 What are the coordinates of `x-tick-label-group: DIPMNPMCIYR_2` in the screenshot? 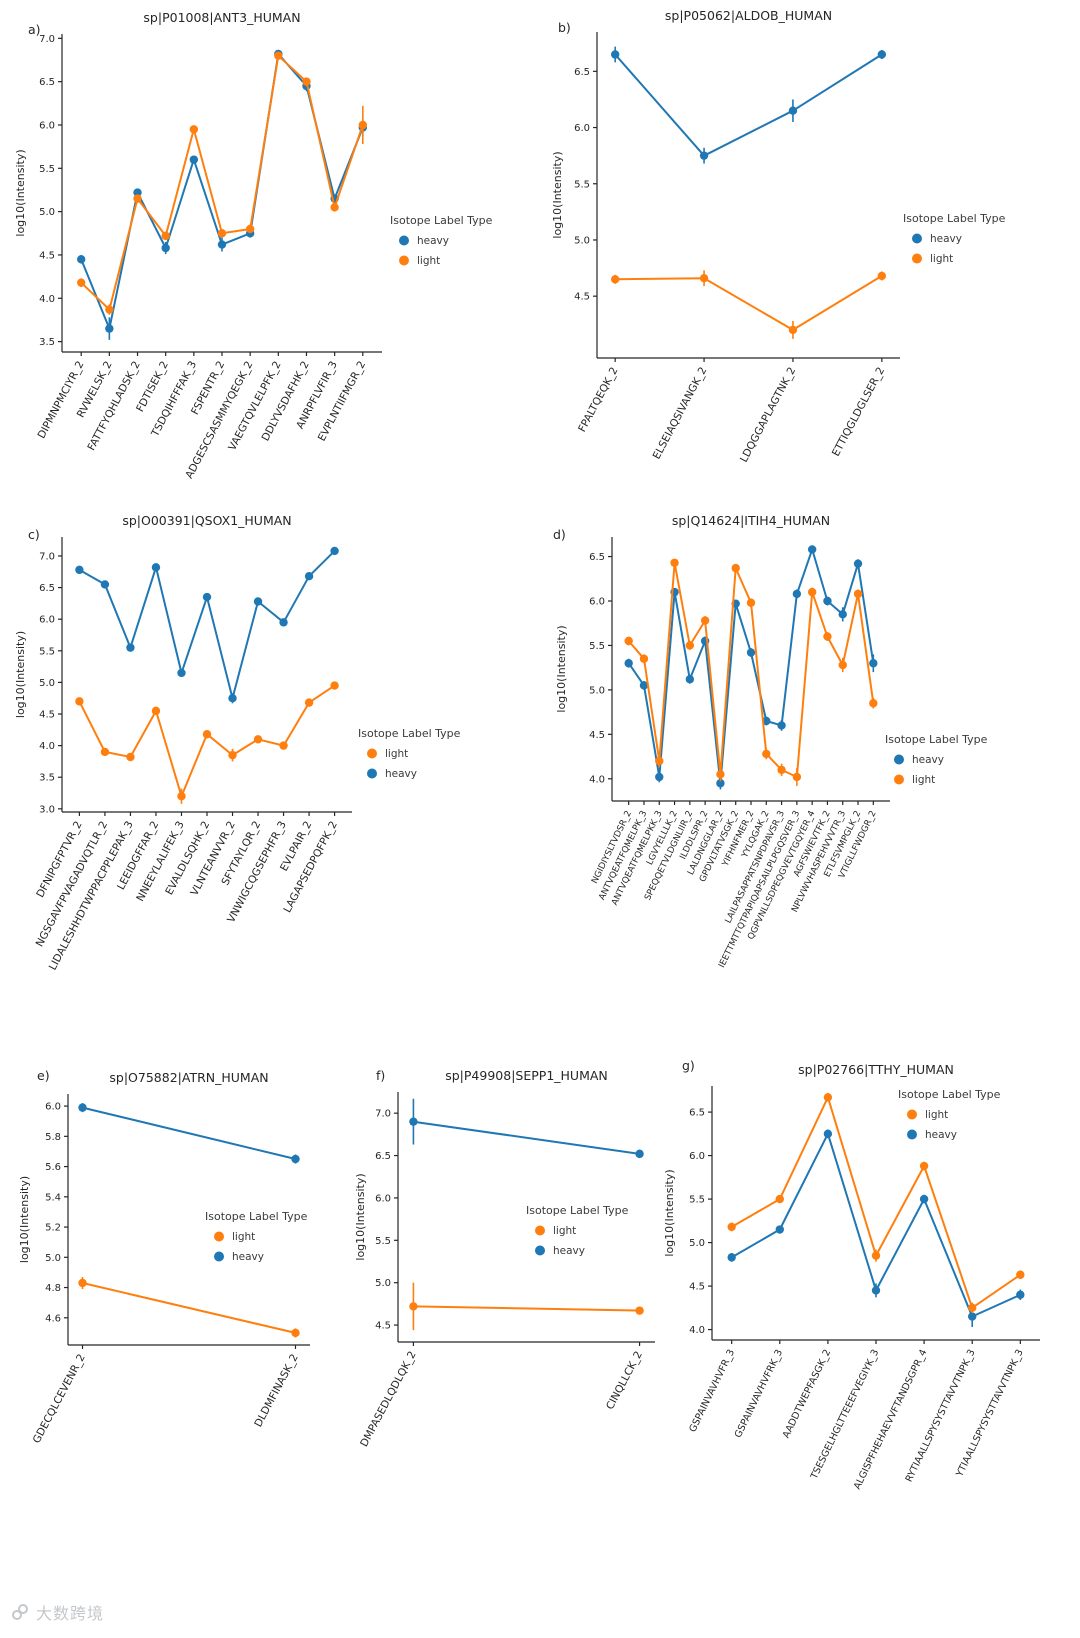 It's located at (61, 399).